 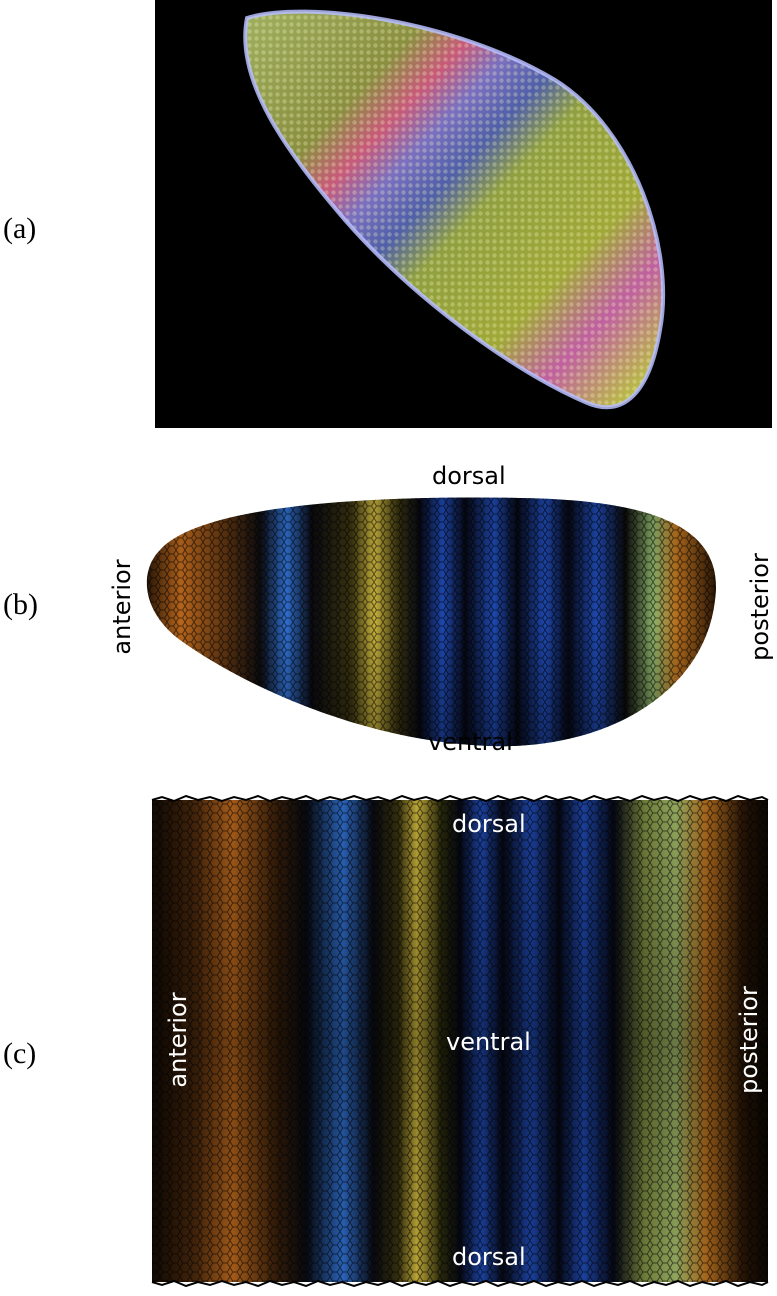 What do you see at coordinates (431, 622) in the screenshot?
I see `simulated-embryo-side-view` at bounding box center [431, 622].